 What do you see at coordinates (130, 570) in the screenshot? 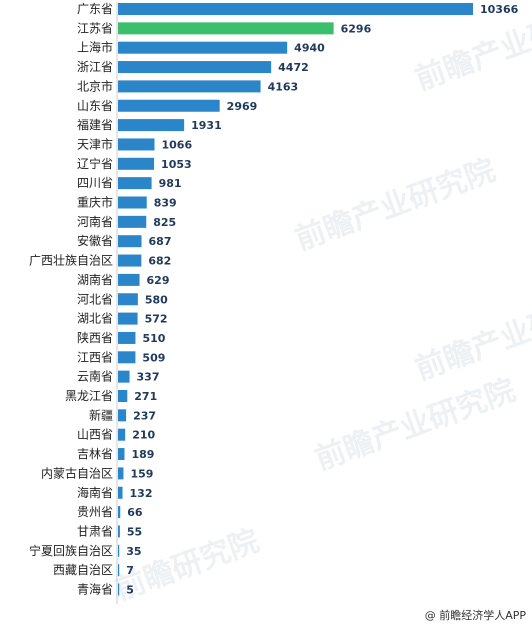
I see `value-label: 7` at bounding box center [130, 570].